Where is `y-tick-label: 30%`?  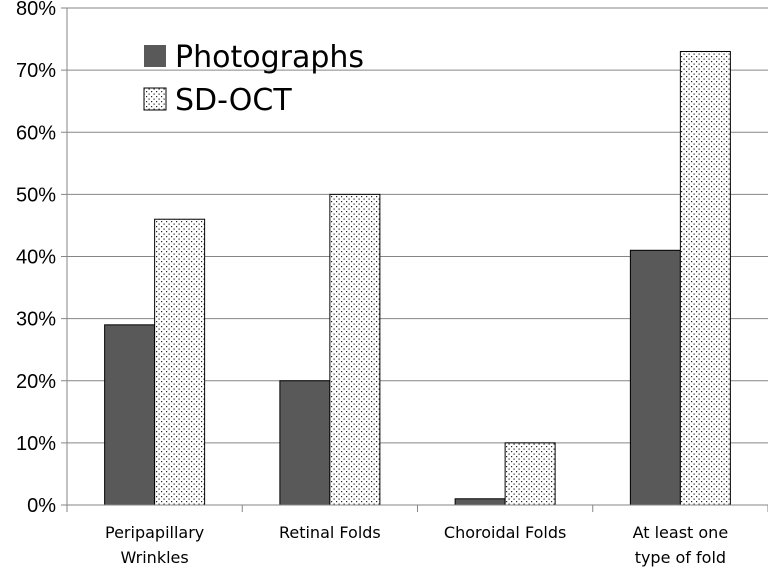 y-tick-label: 30% is located at coordinates (36, 320).